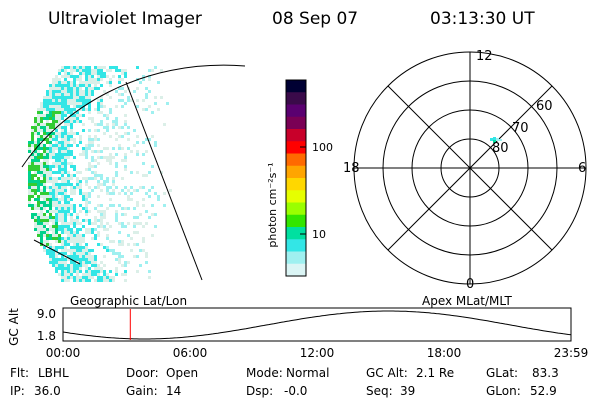 This screenshot has width=600, height=400. What do you see at coordinates (467, 301) in the screenshot?
I see `timeline-right-title: Apex MLat/MLT` at bounding box center [467, 301].